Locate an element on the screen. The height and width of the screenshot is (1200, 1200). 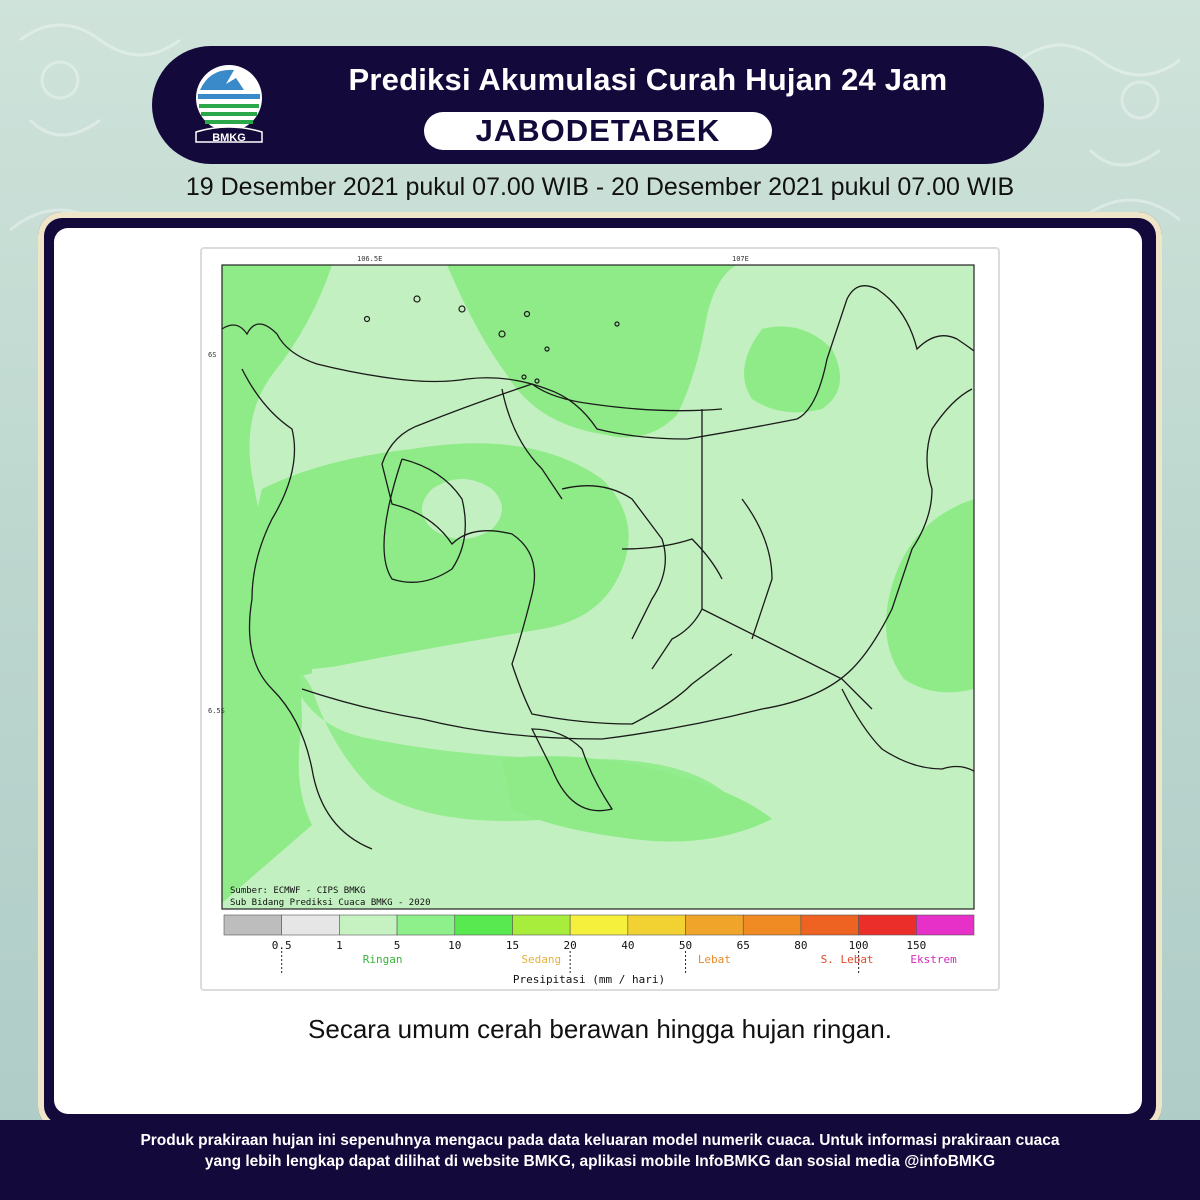
region-label: JABODETABEK is located at coordinates (598, 131).